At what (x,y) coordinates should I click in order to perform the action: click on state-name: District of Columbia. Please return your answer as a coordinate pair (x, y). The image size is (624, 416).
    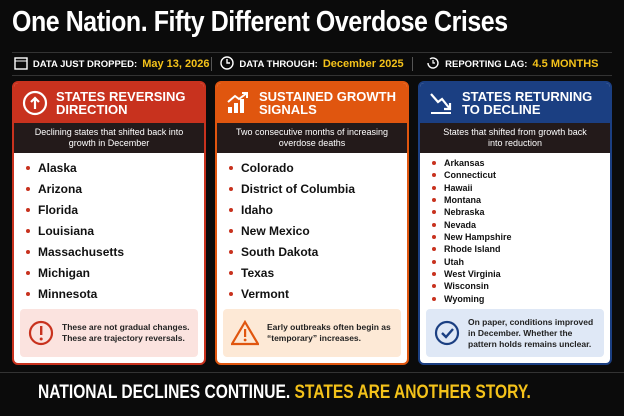
    Looking at the image, I should click on (298, 188).